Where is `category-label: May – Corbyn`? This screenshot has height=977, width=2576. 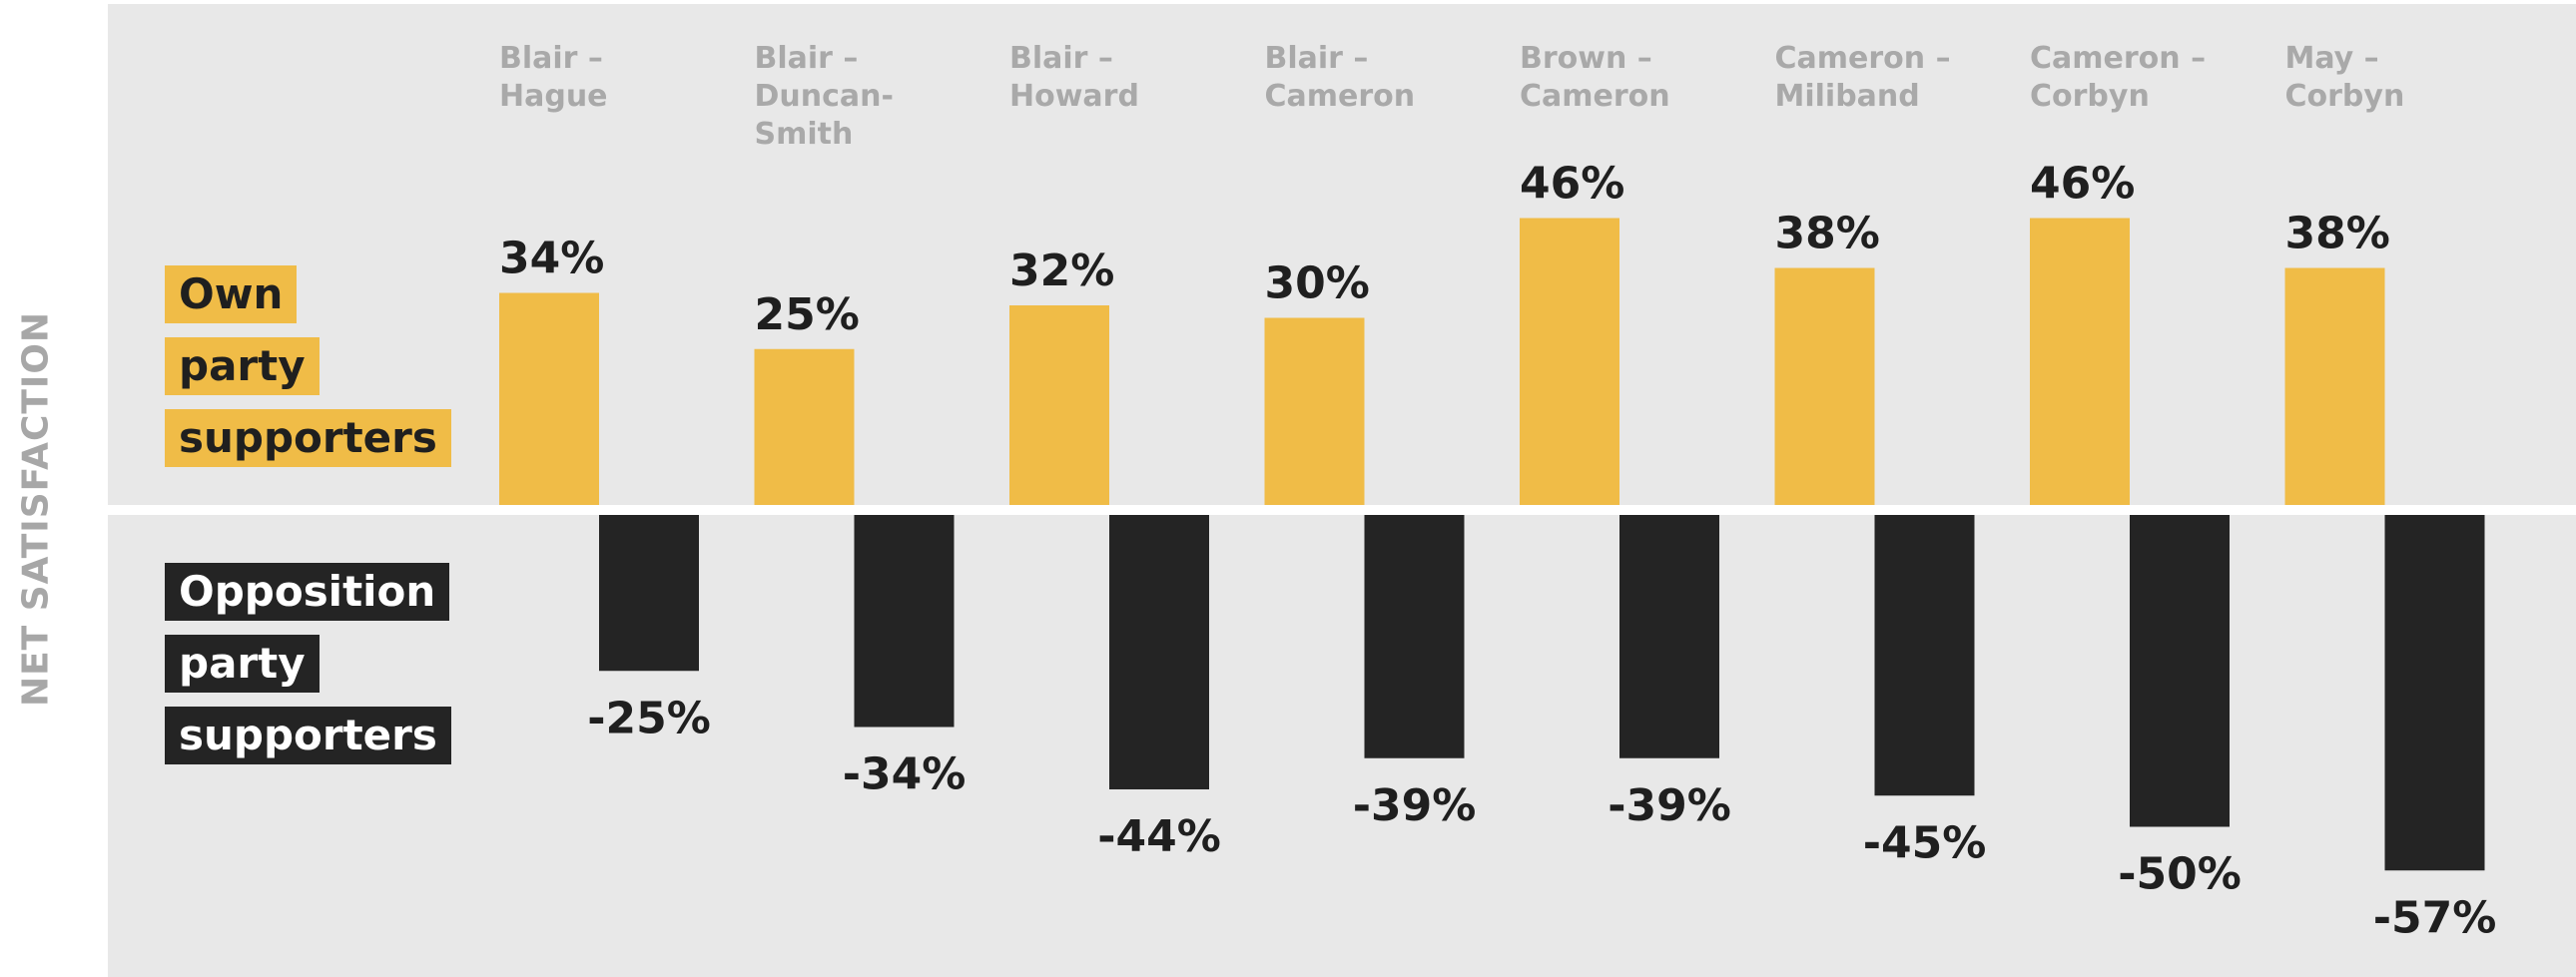 category-label: May – Corbyn is located at coordinates (2345, 77).